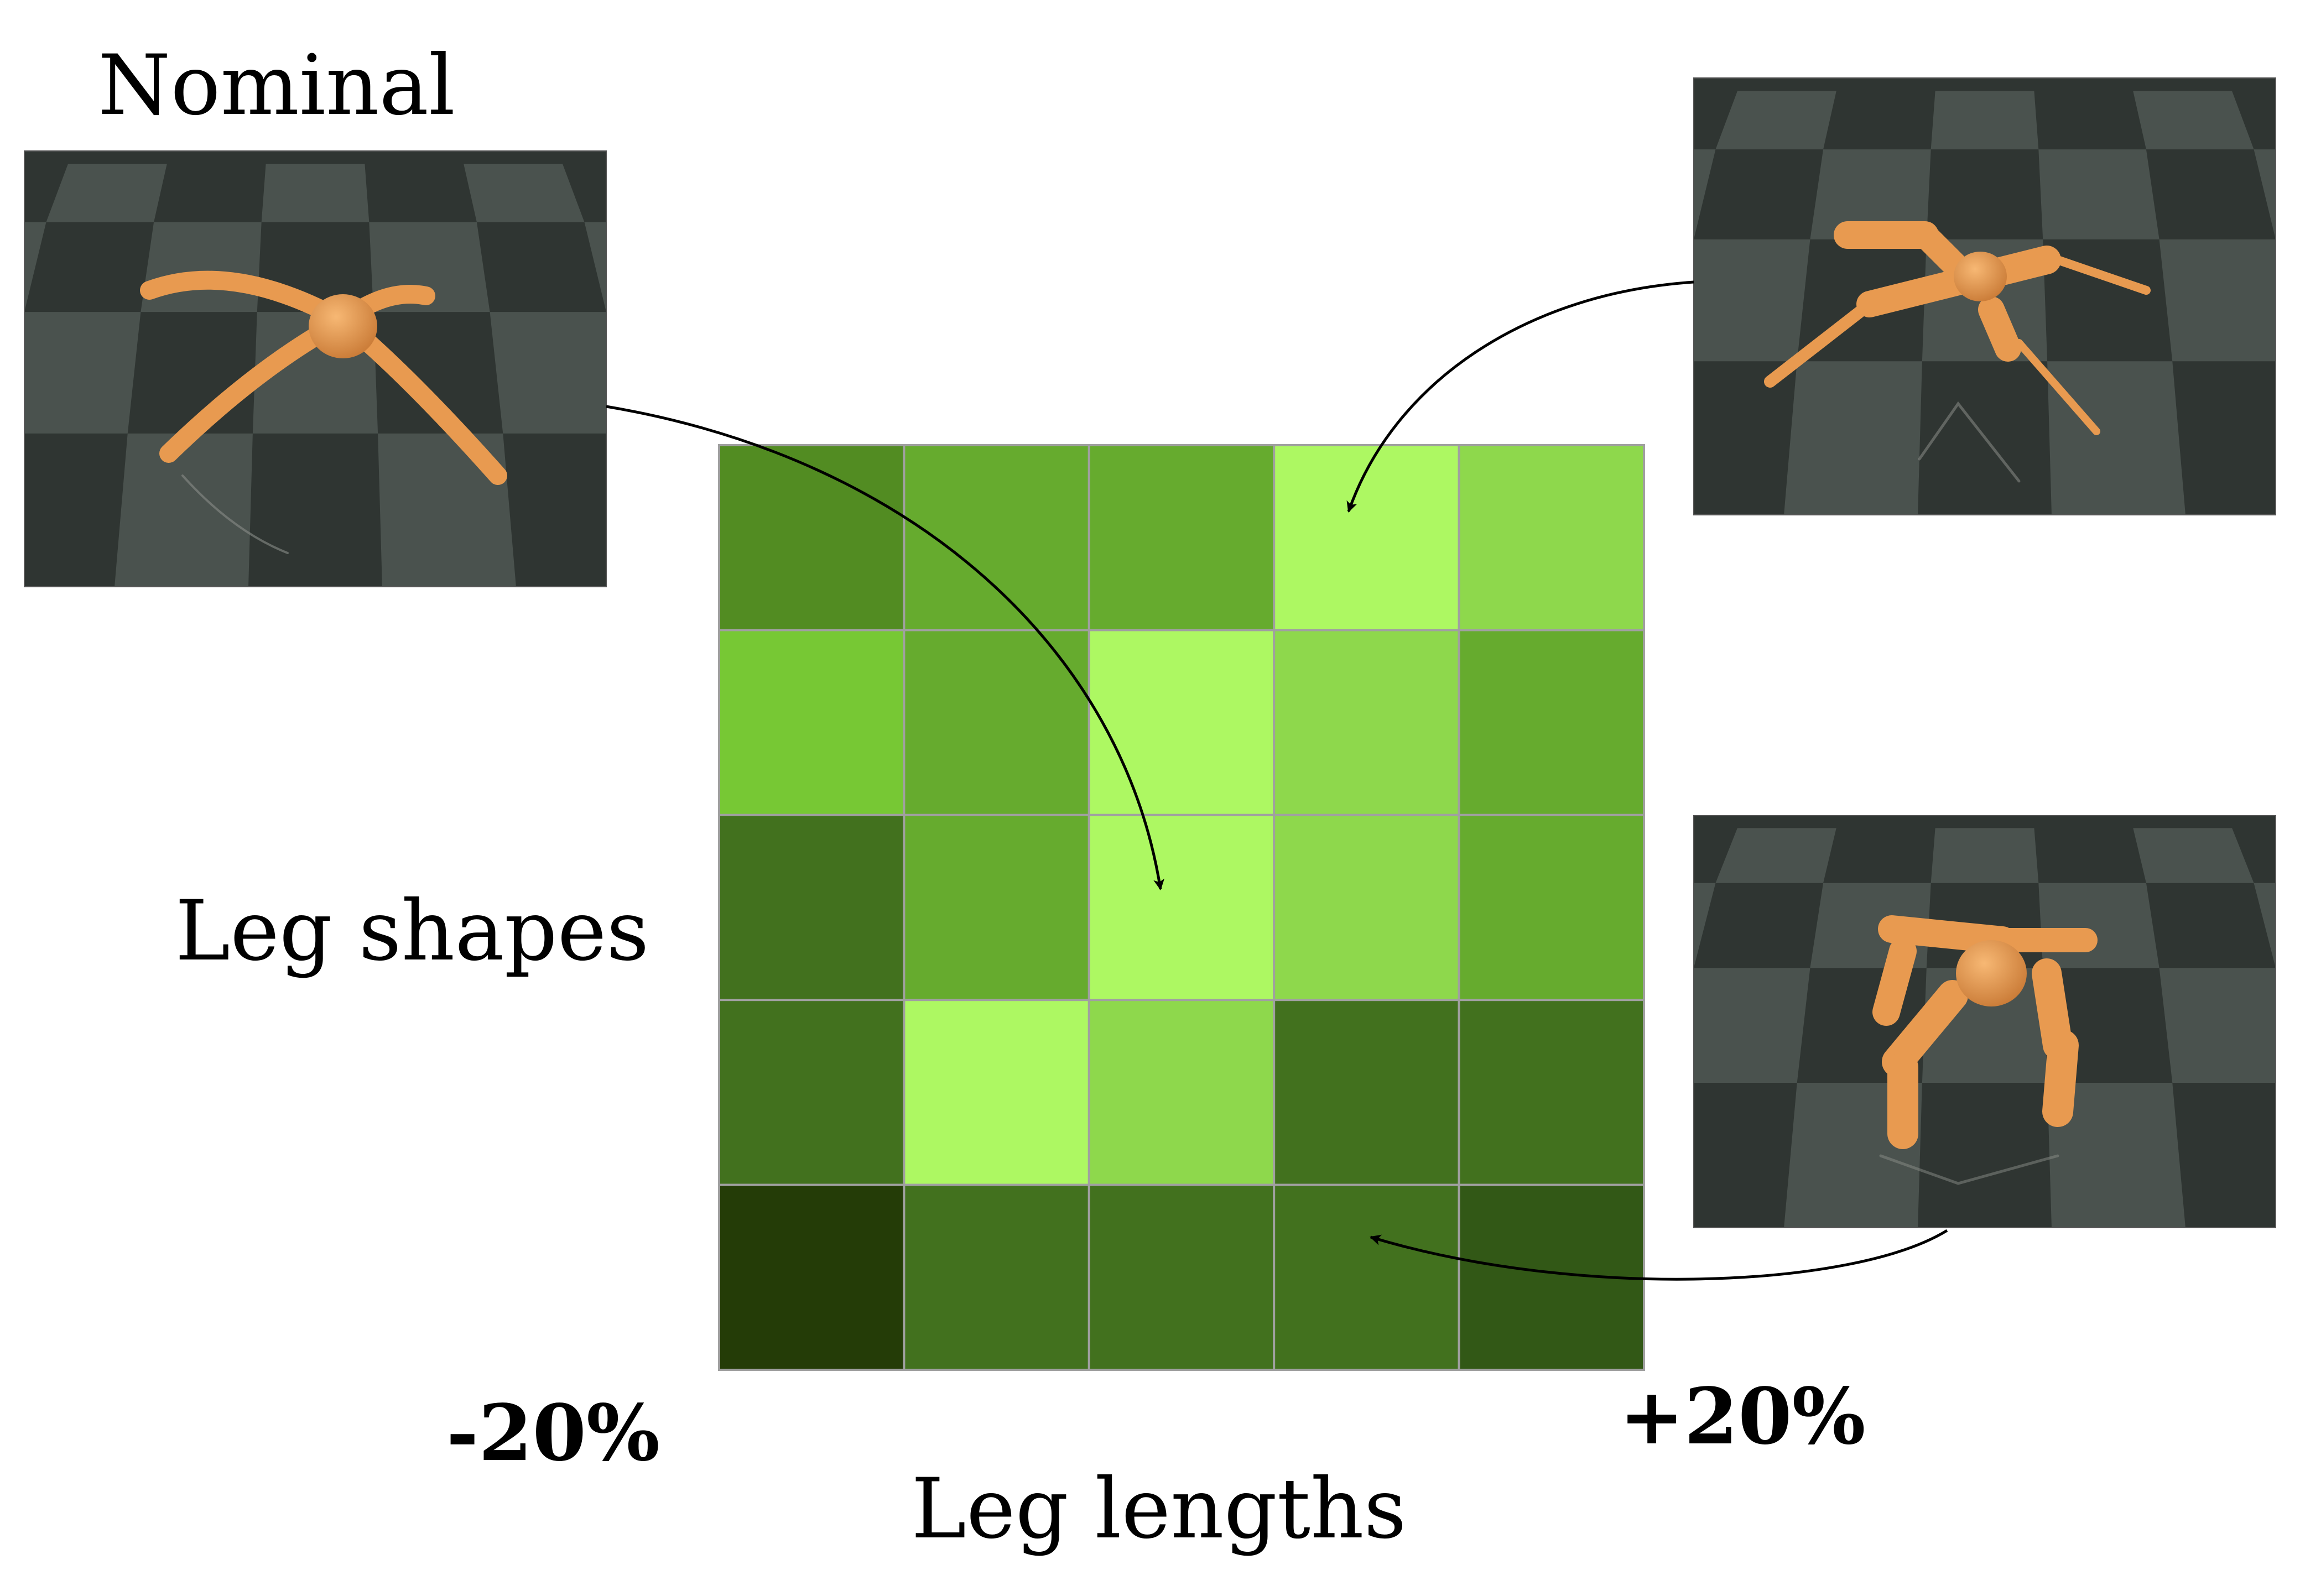  Describe the element at coordinates (1742, 1416) in the screenshot. I see `x-max-label: +20%` at that location.